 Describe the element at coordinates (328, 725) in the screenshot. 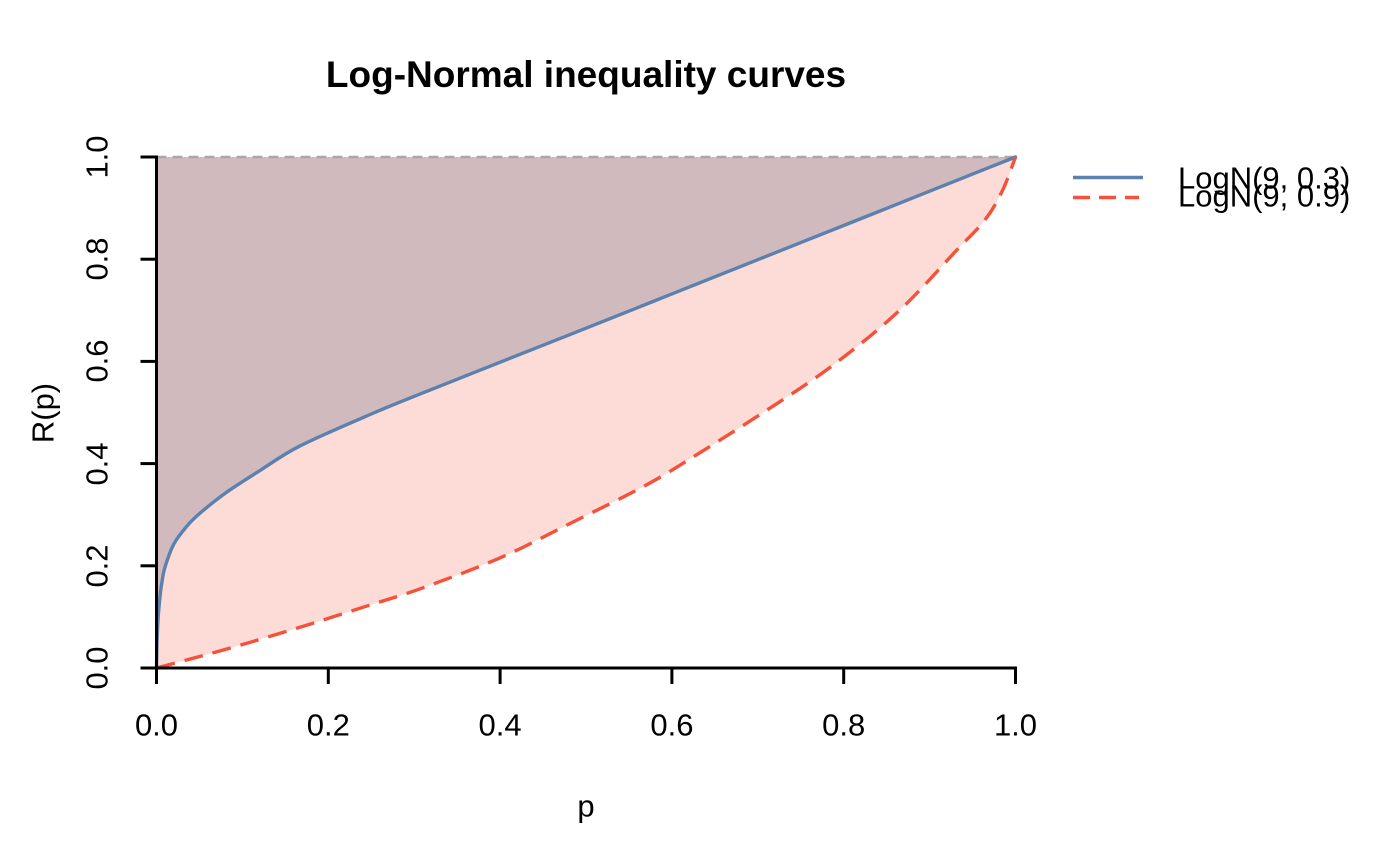

I see `x-tick-label: 0.2` at that location.